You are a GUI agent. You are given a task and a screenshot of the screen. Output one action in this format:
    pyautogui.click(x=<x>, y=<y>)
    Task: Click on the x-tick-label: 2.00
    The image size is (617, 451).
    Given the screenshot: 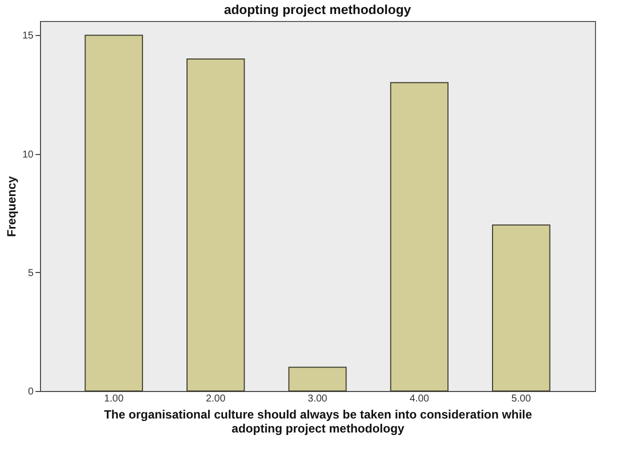 What is the action you would take?
    pyautogui.click(x=216, y=399)
    